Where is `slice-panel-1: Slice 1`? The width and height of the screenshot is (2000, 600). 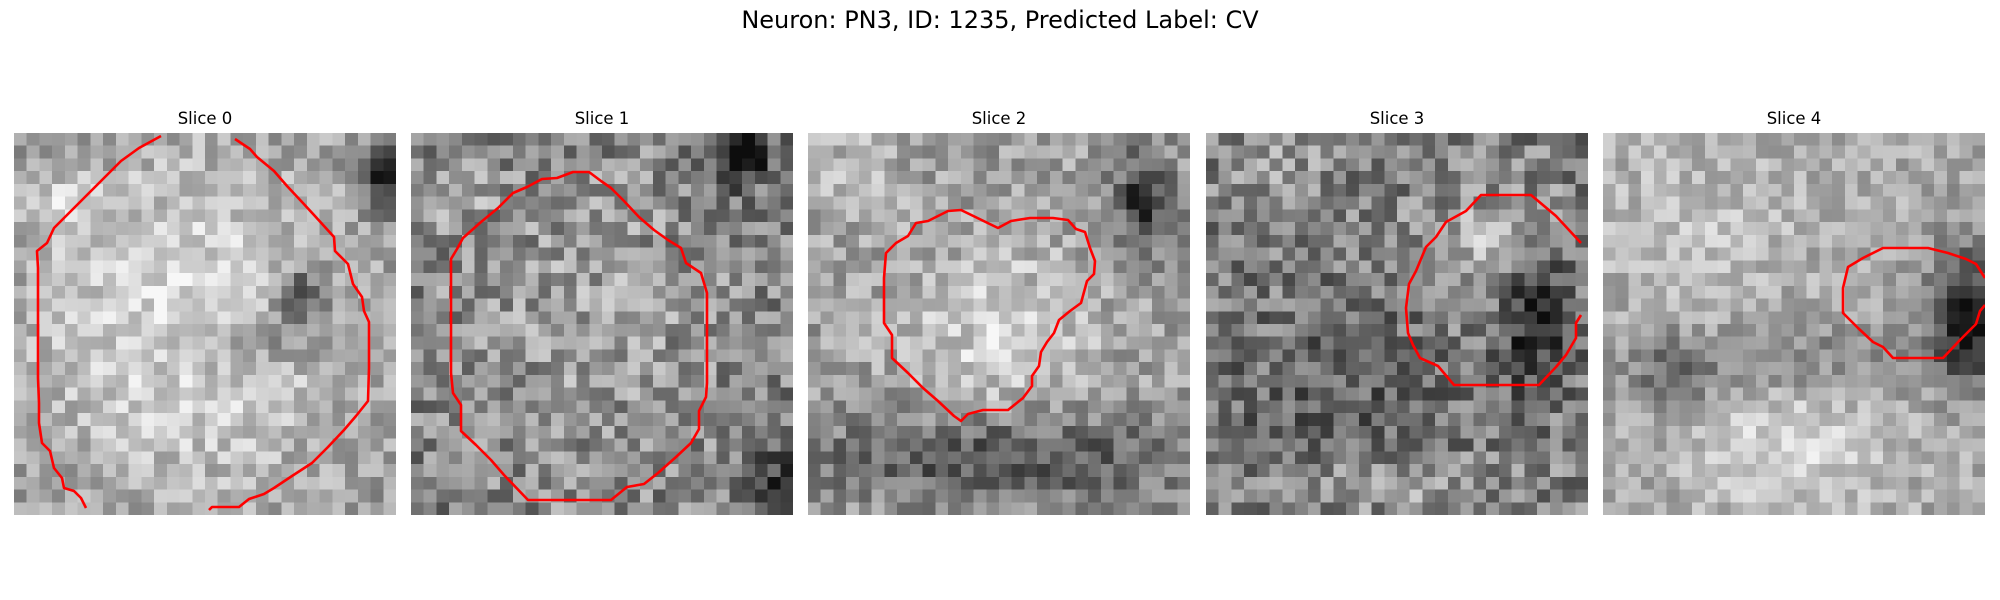 slice-panel-1: Slice 1 is located at coordinates (602, 314).